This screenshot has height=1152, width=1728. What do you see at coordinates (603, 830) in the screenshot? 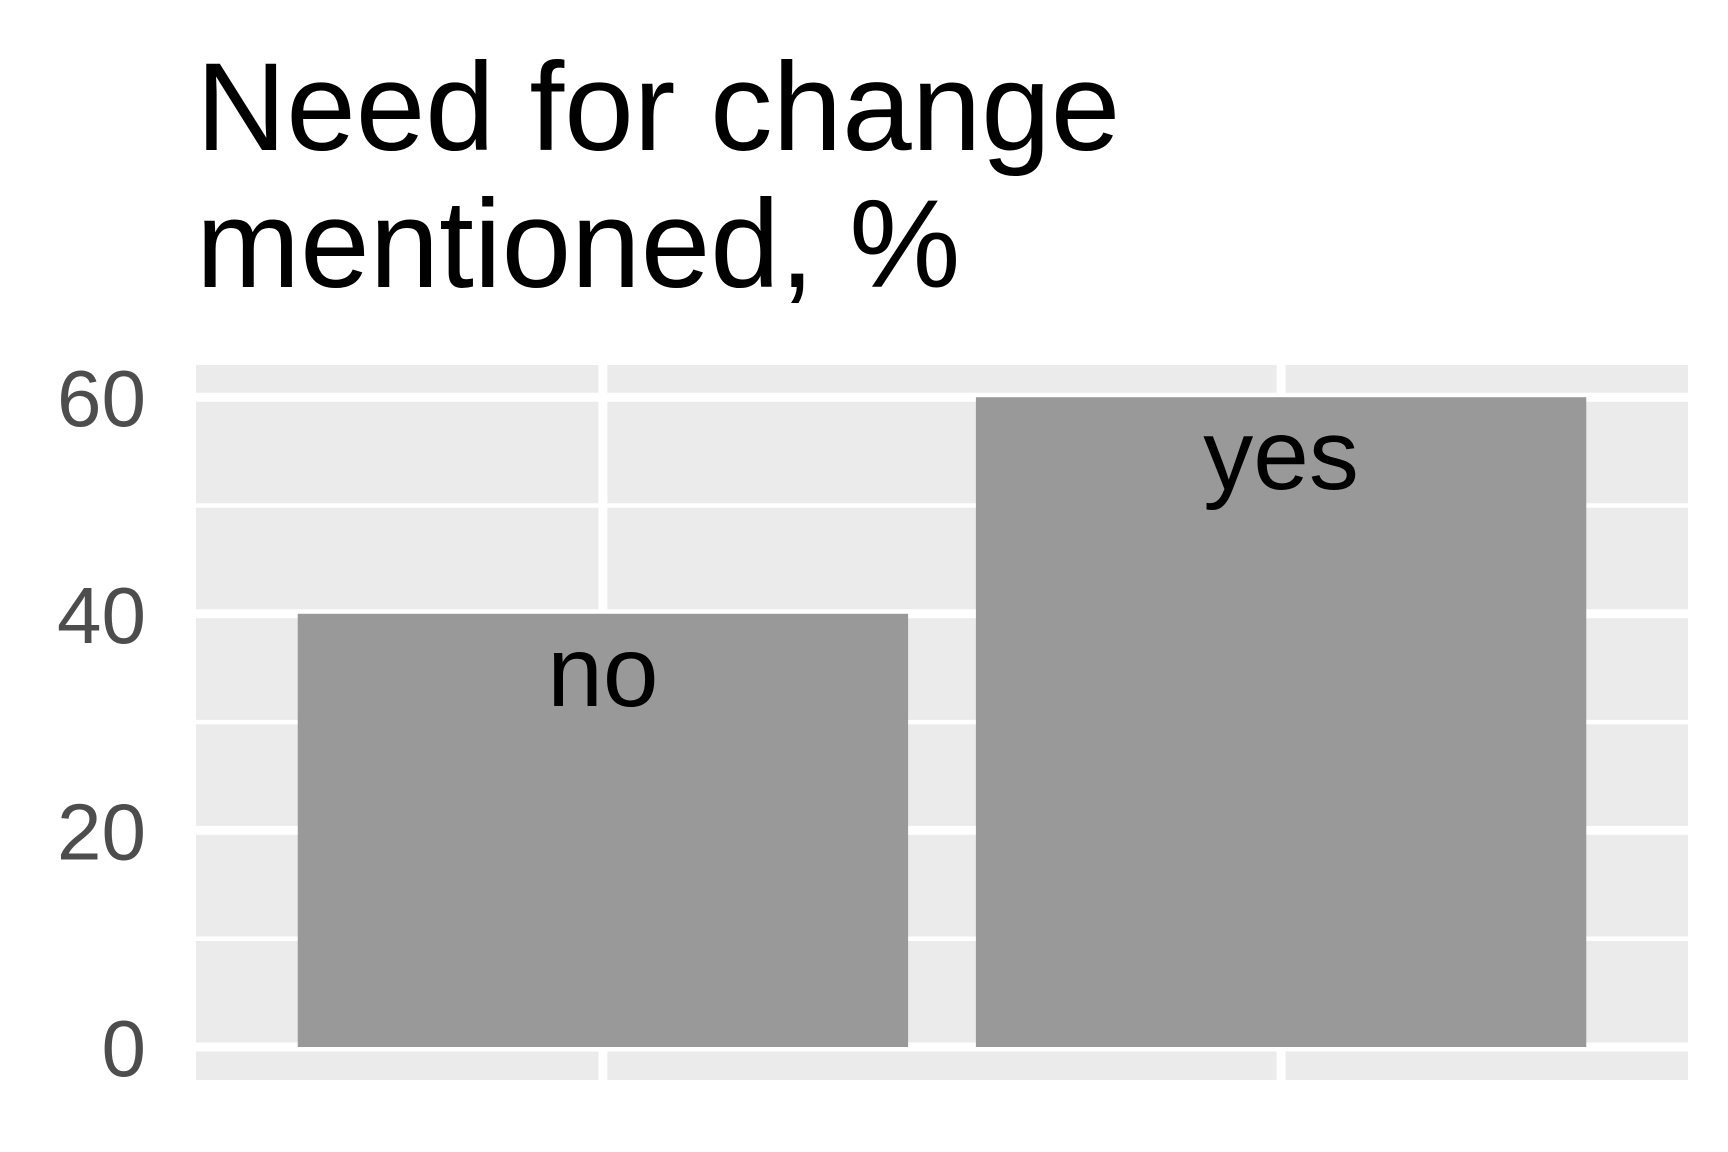
I see `bar-no` at bounding box center [603, 830].